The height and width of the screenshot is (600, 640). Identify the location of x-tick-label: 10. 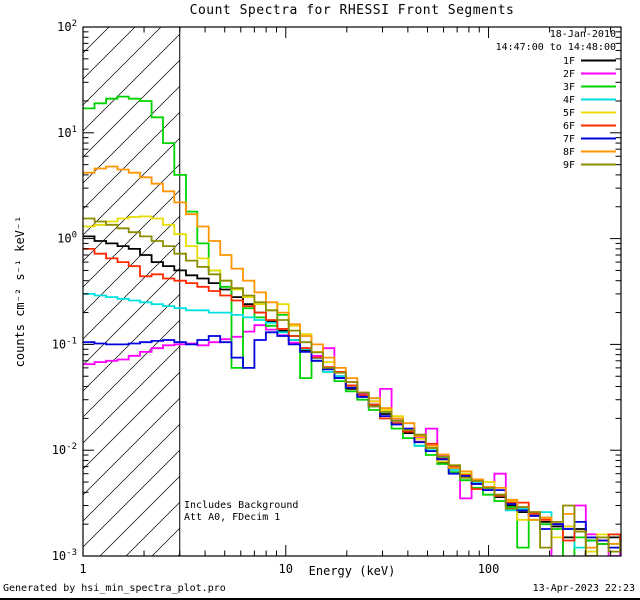
(286, 569).